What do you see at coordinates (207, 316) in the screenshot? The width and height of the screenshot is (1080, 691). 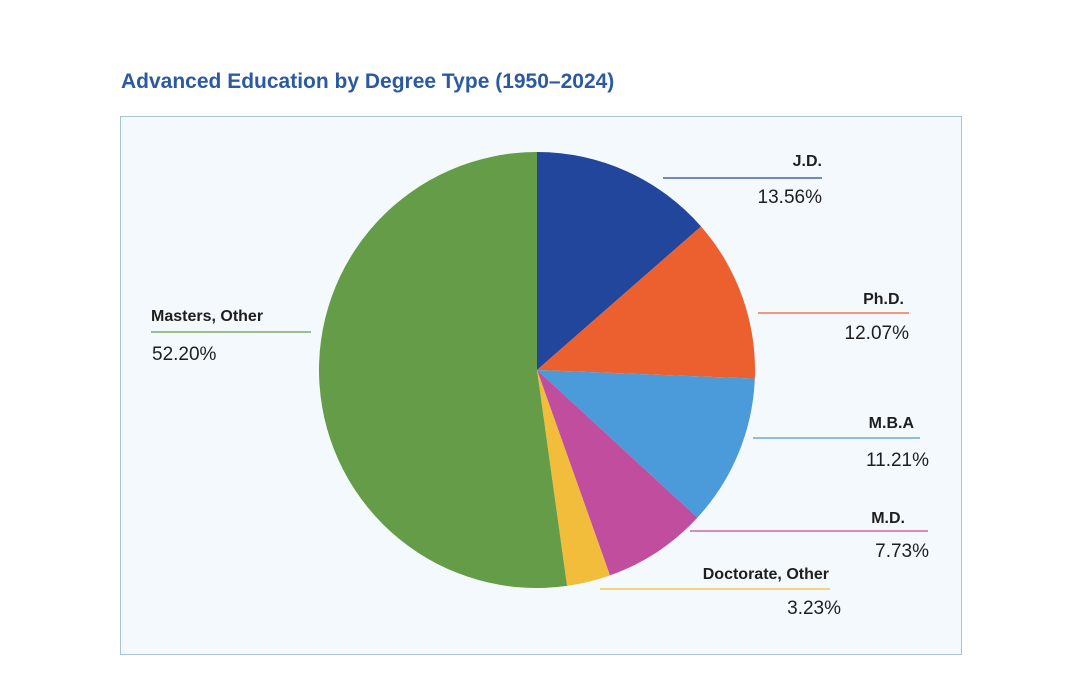 I see `slice-label-masters-other: Masters, Other` at bounding box center [207, 316].